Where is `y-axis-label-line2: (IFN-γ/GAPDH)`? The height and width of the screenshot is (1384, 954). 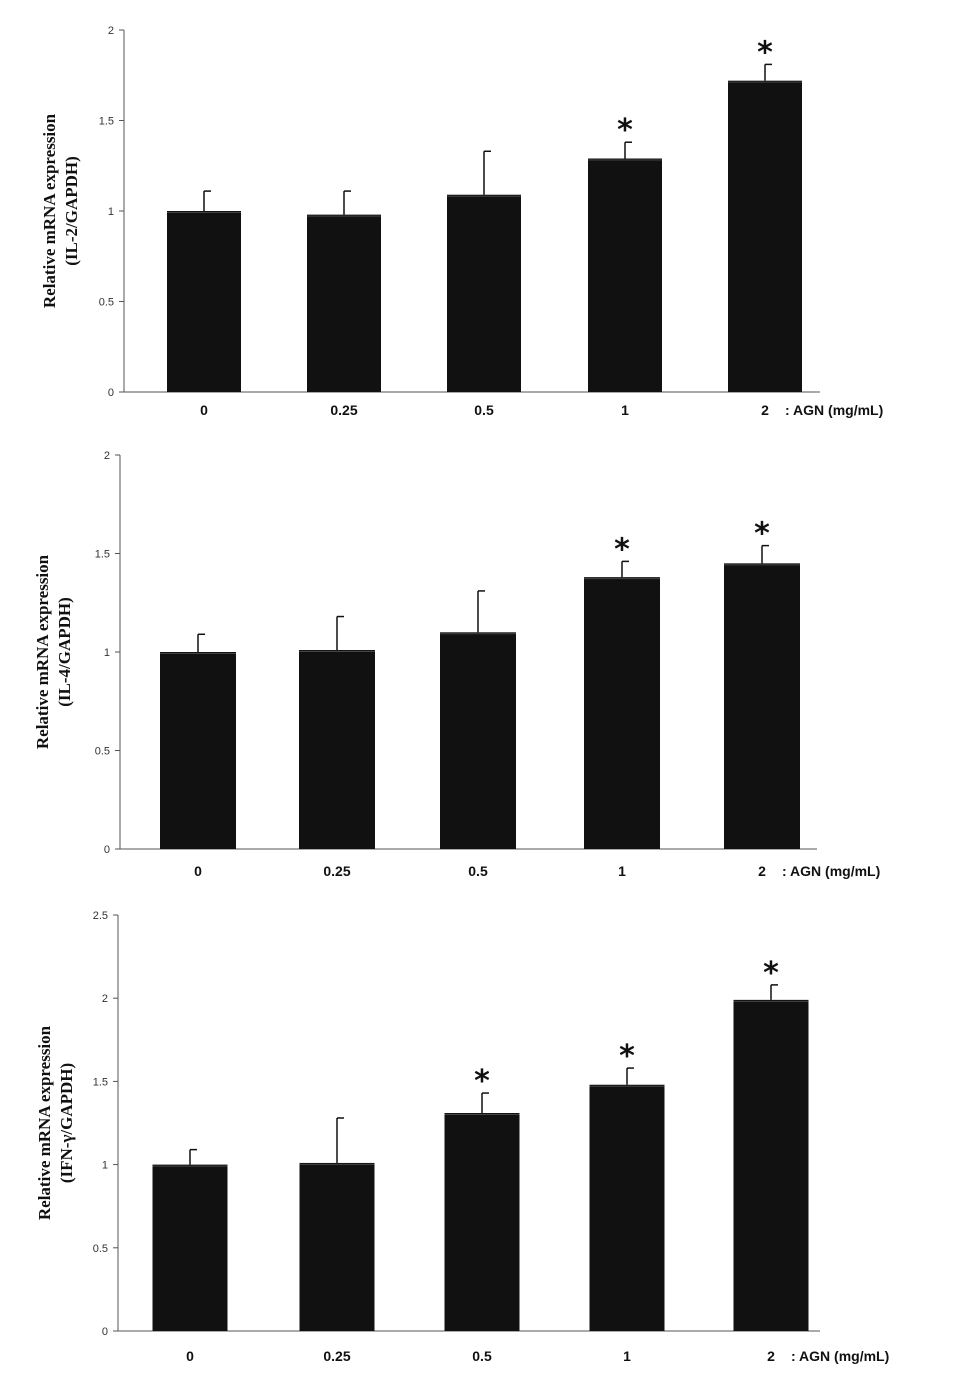 y-axis-label-line2: (IFN-γ/GAPDH) is located at coordinates (66, 1123).